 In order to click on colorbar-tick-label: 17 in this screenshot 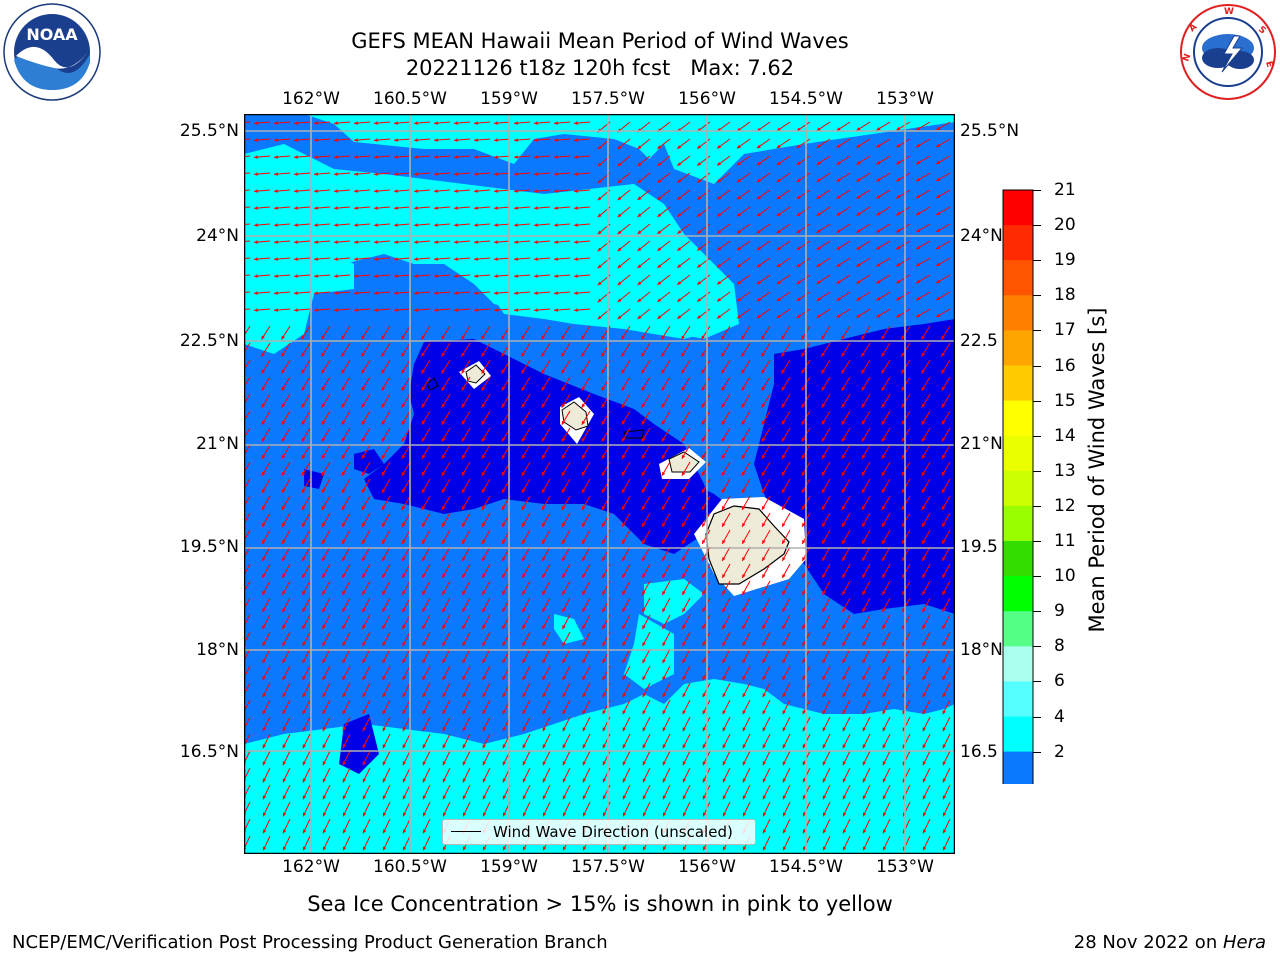, I will do `click(1065, 330)`.